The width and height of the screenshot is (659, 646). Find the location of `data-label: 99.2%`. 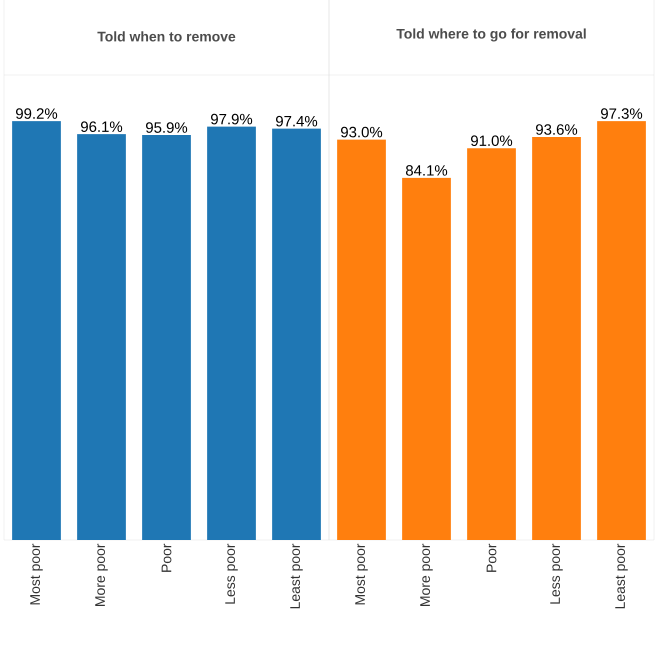

data-label: 99.2% is located at coordinates (37, 113).